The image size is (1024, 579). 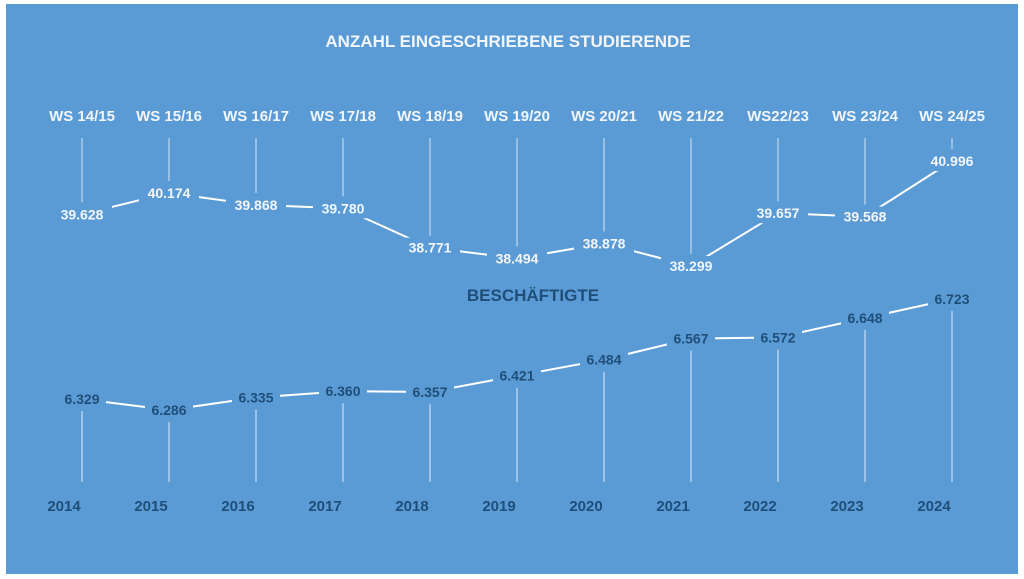 I want to click on employees-data-label: 6.723, so click(x=951, y=299).